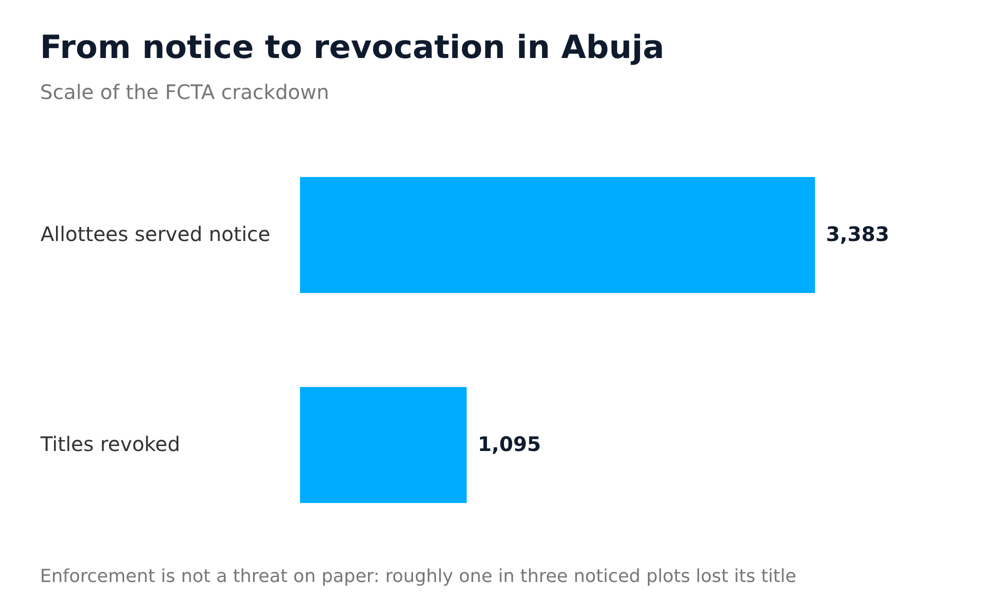 This screenshot has height=600, width=1000. I want to click on chart-subtitle: Scale of the FCTA crackdown, so click(185, 92).